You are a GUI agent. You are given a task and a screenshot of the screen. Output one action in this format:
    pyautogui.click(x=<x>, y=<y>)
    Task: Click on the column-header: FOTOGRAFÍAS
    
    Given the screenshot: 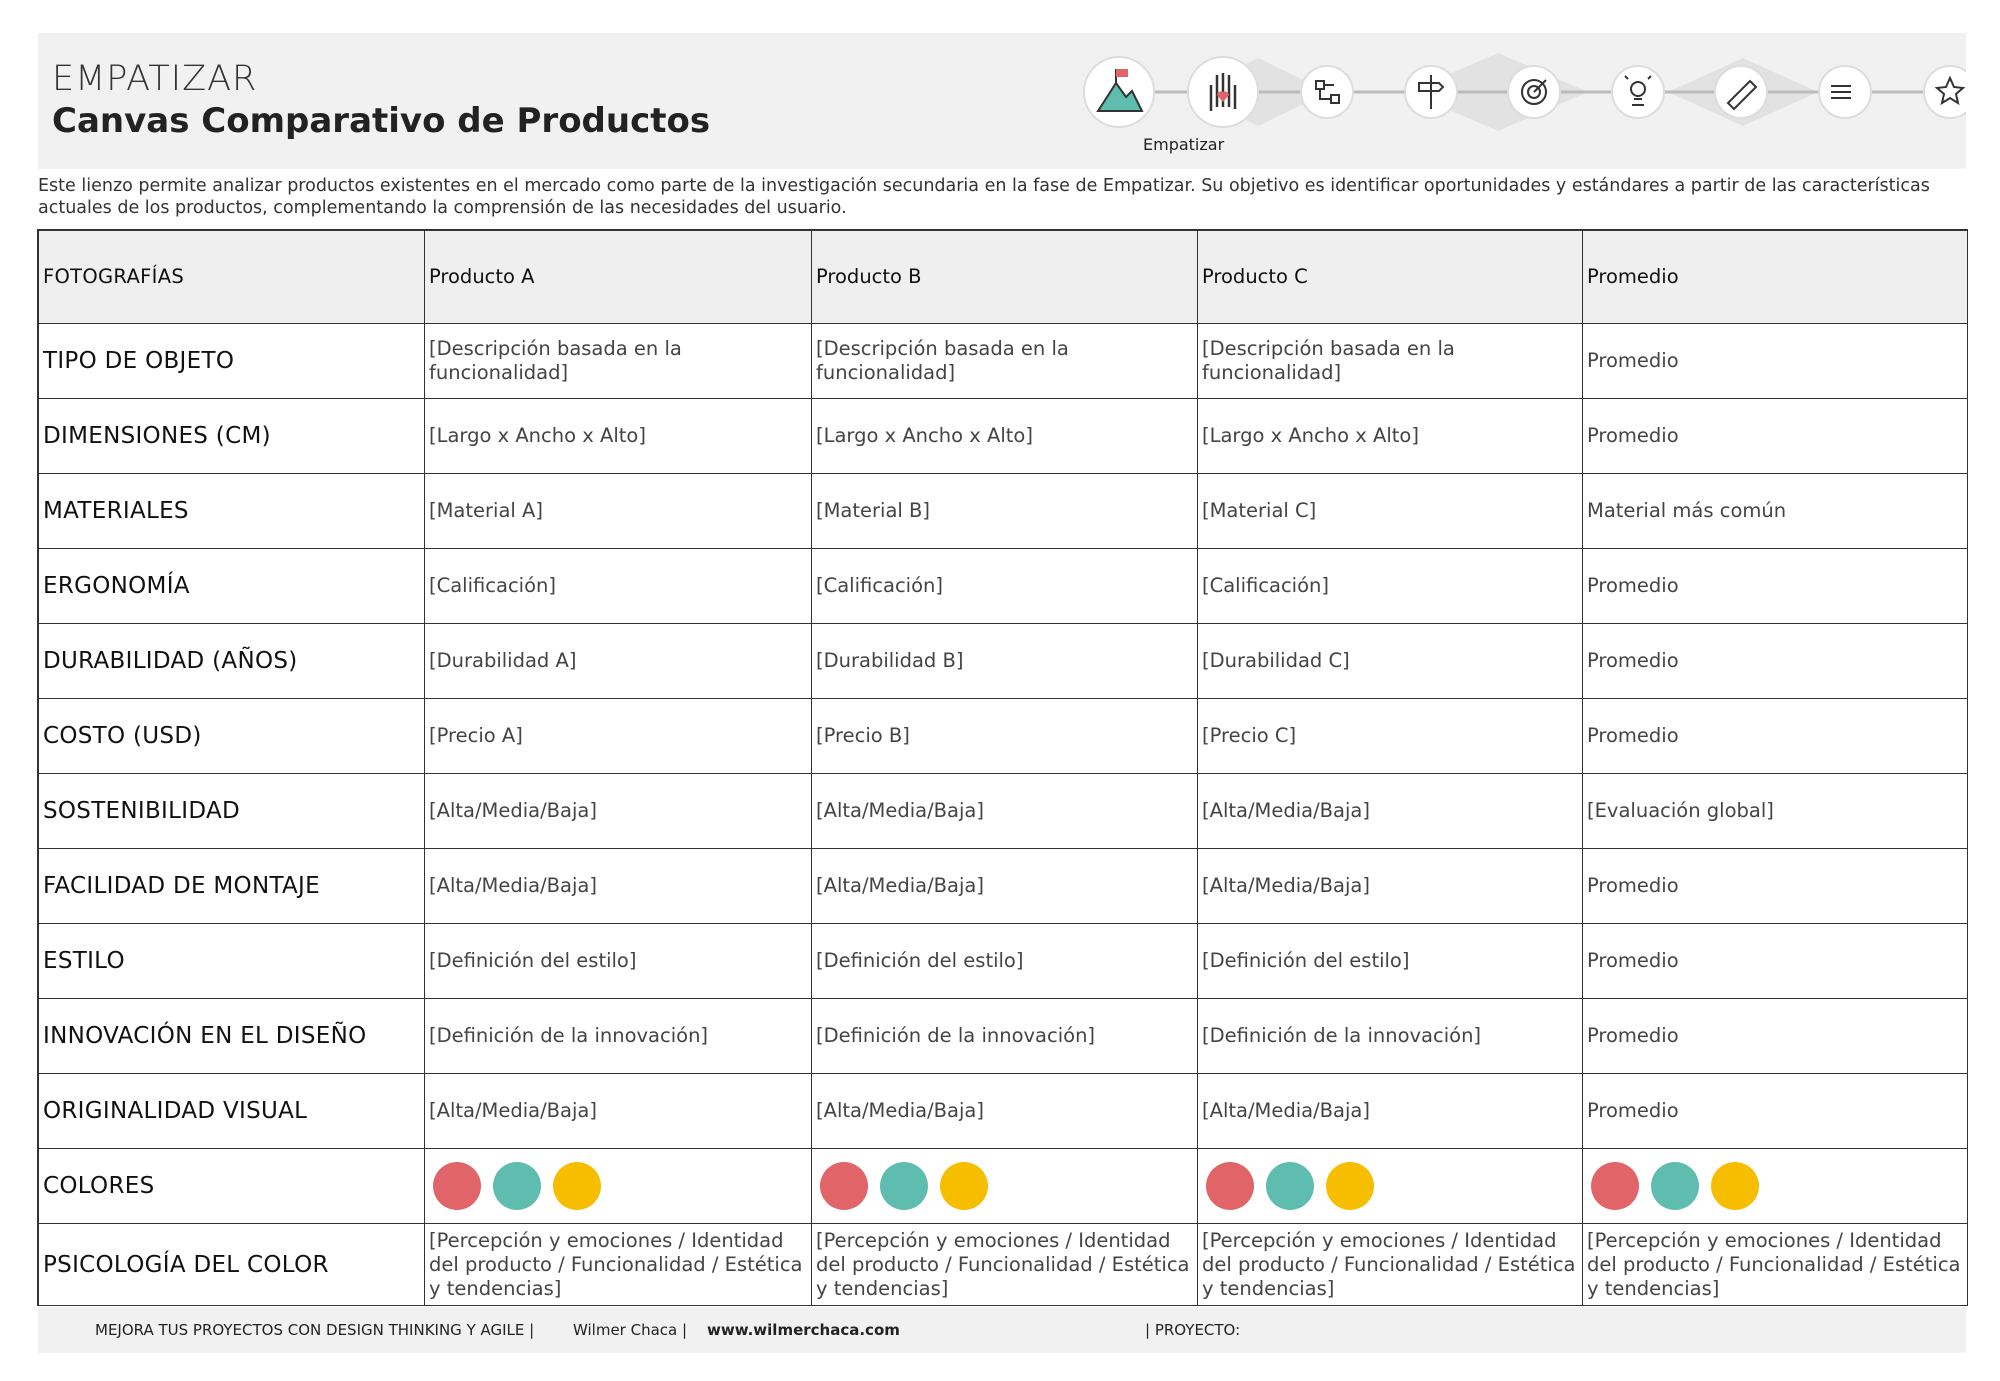 What is the action you would take?
    pyautogui.click(x=232, y=277)
    